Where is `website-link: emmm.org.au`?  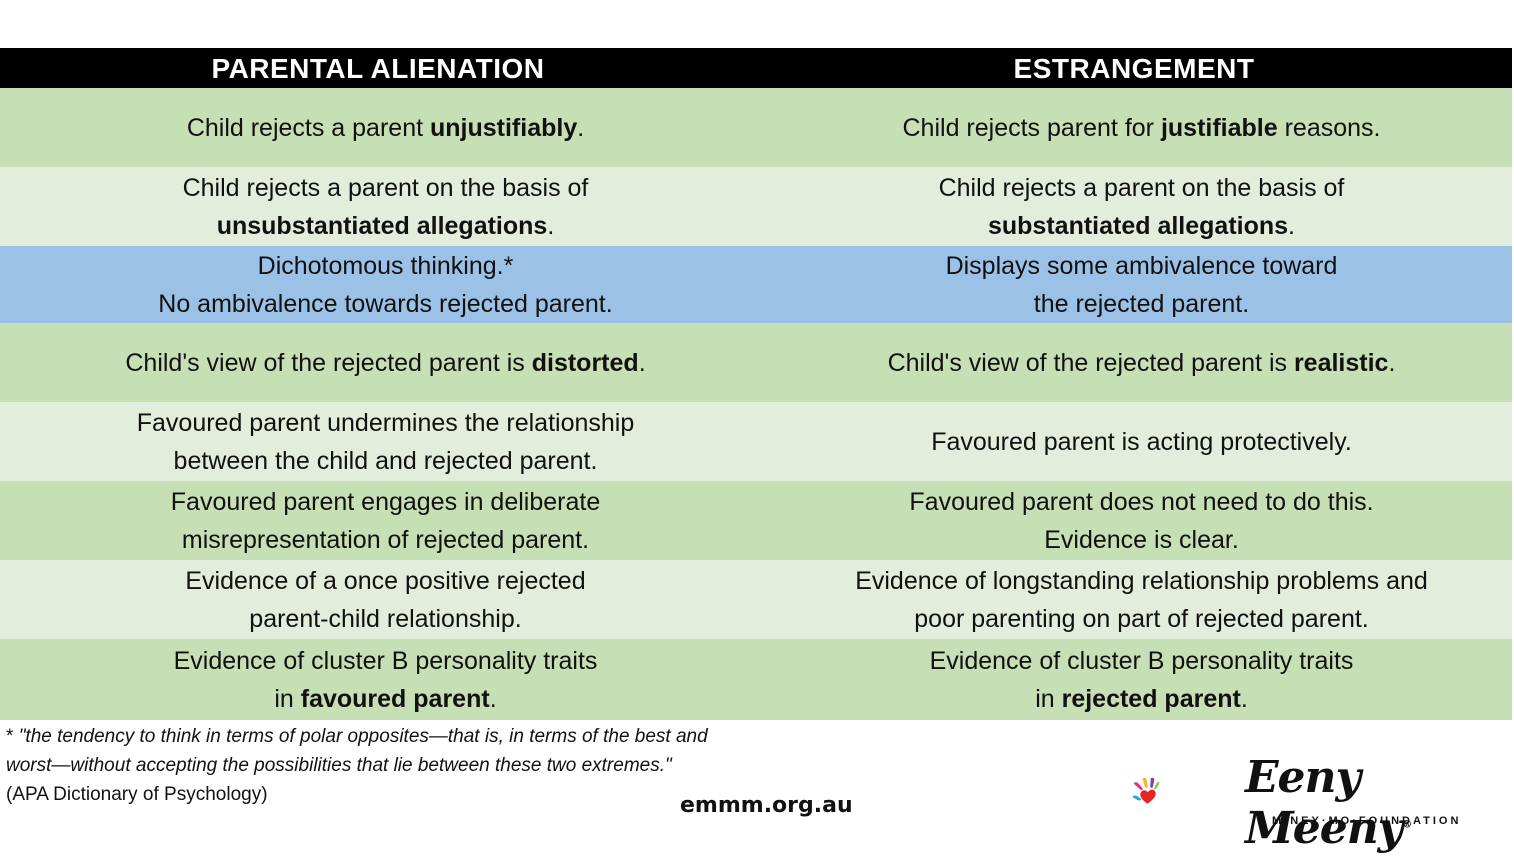 website-link: emmm.org.au is located at coordinates (766, 805).